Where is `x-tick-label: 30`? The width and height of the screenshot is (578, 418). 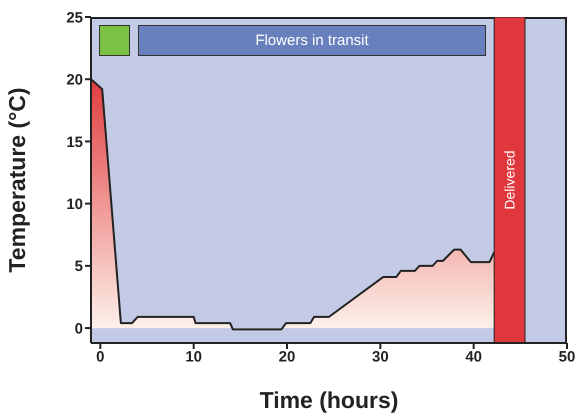
x-tick-label: 30 is located at coordinates (380, 357).